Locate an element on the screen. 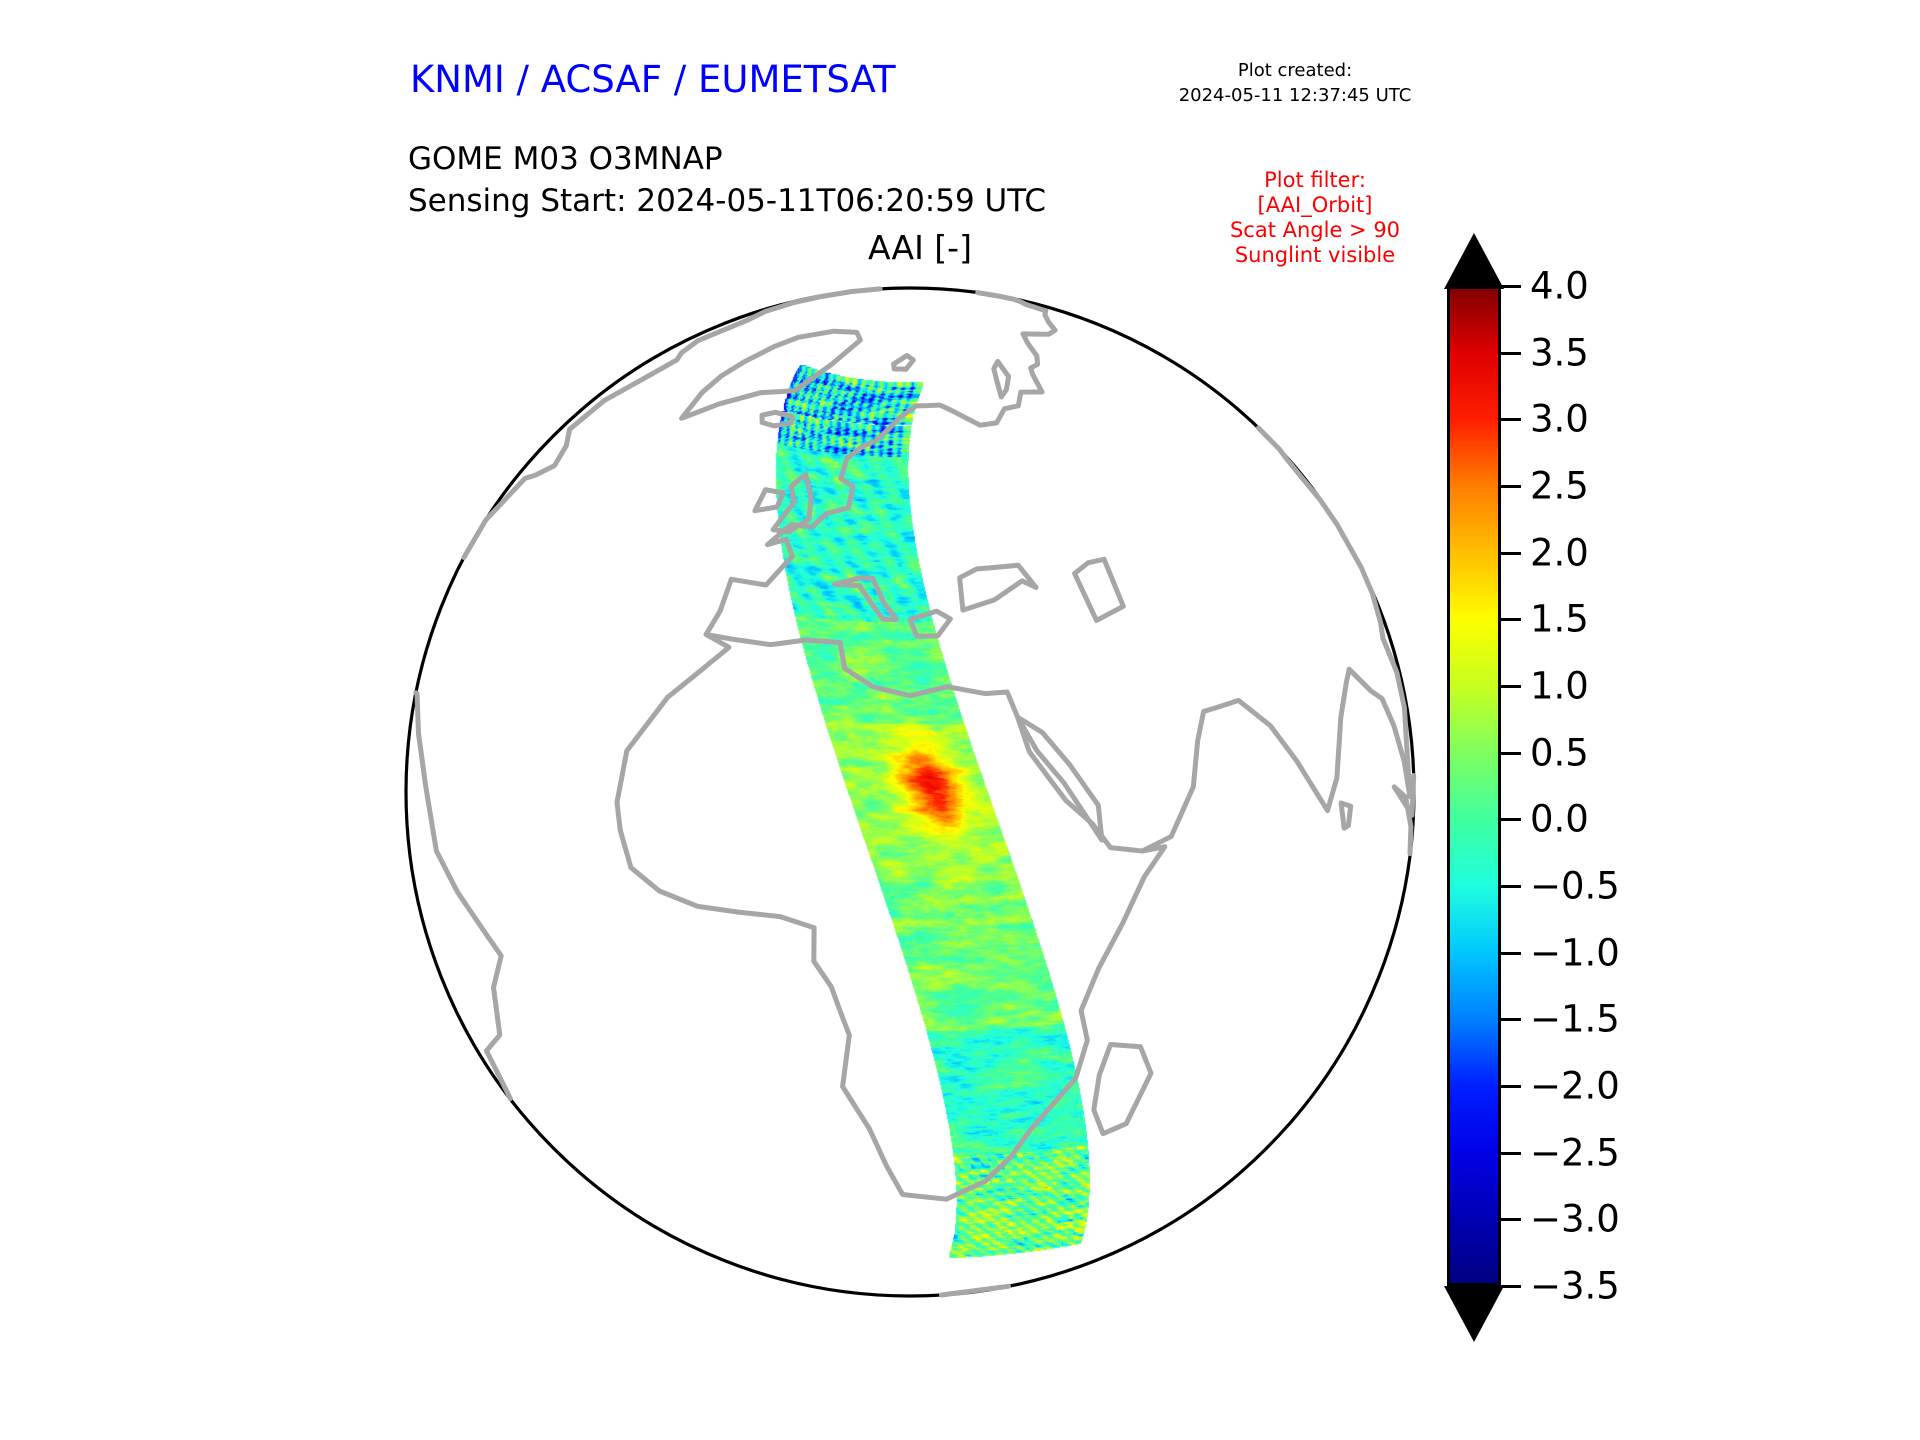 This screenshot has height=1440, width=1920. colorbar-tick-label: 1.5 is located at coordinates (1559, 619).